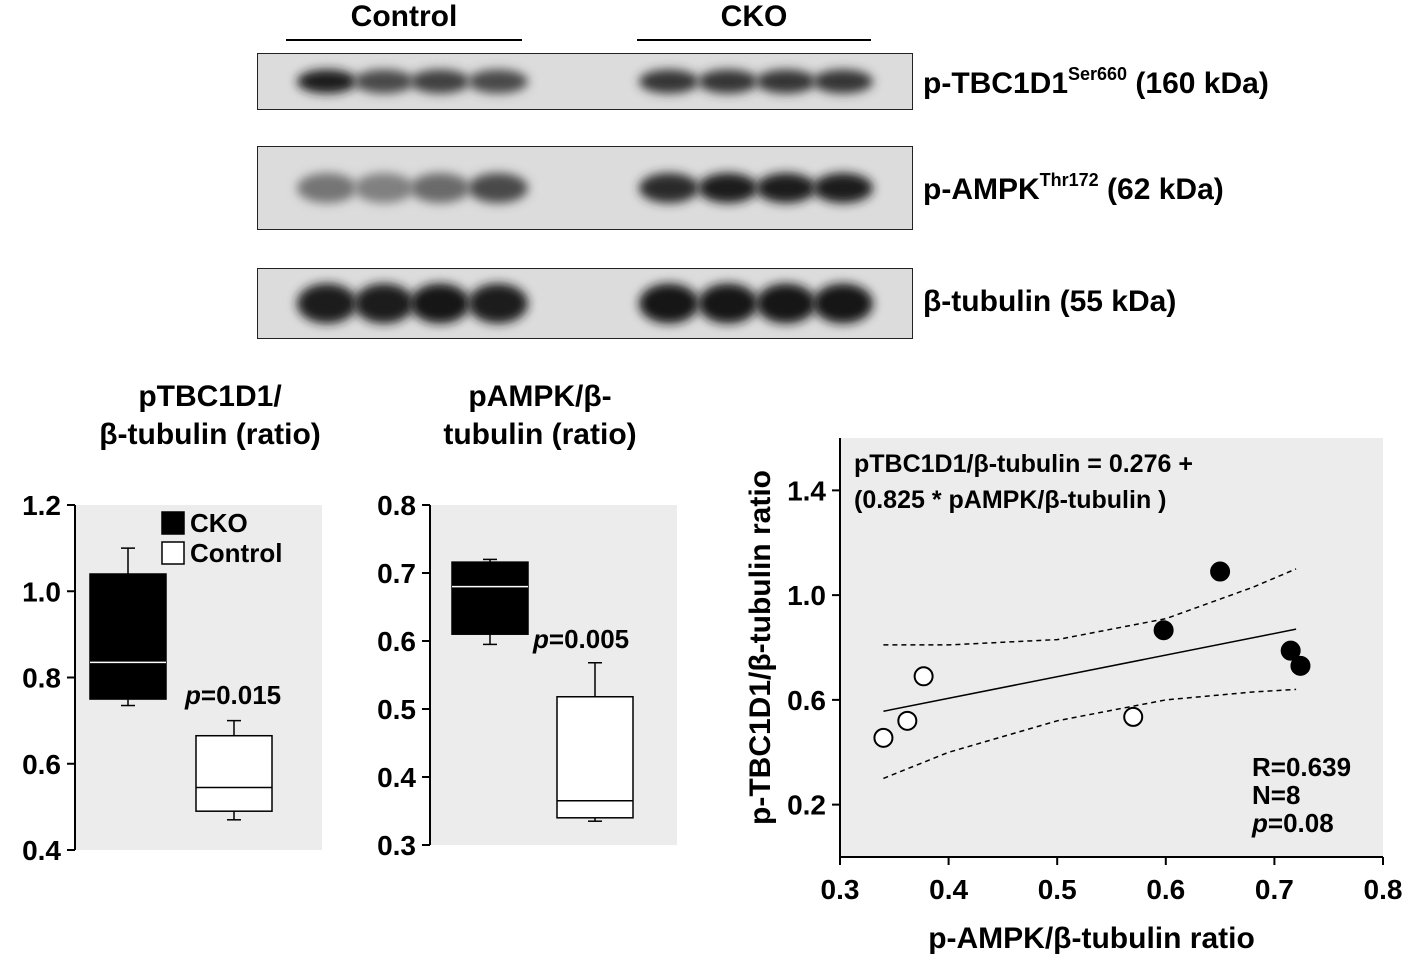 This screenshot has width=1417, height=962. Describe the element at coordinates (580, 639) in the screenshot. I see `box2-pvalue: p=0.005` at that location.